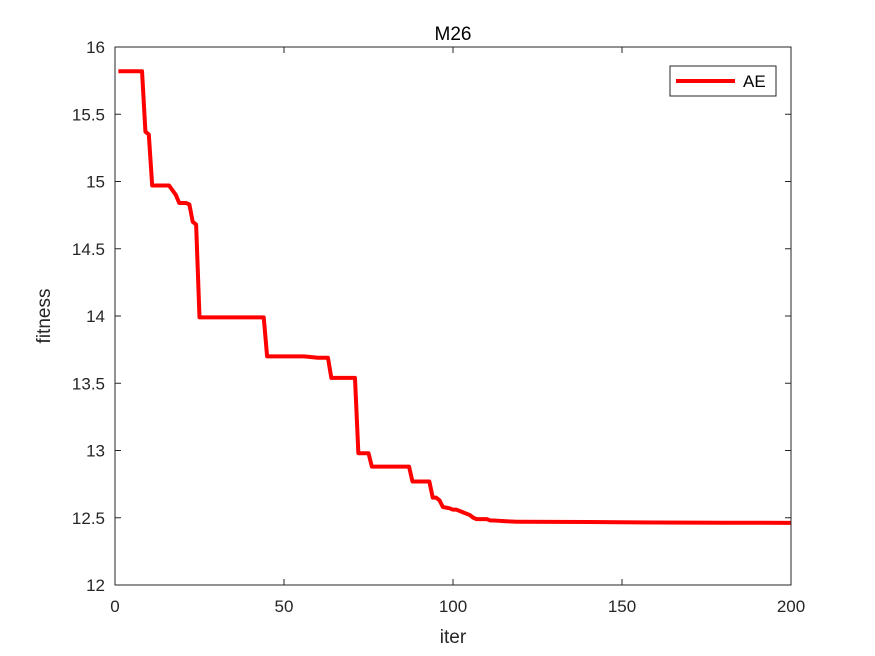  Describe the element at coordinates (453, 606) in the screenshot. I see `x-tick-label: 100` at that location.